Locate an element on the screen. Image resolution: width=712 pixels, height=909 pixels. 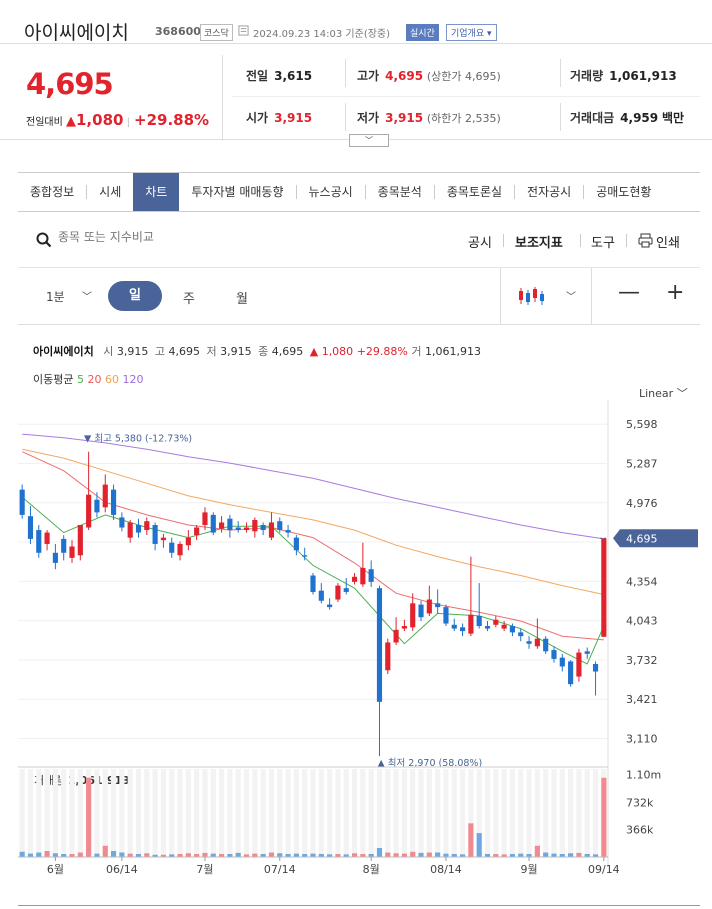
y-tick-label: 4,043 is located at coordinates (642, 621).